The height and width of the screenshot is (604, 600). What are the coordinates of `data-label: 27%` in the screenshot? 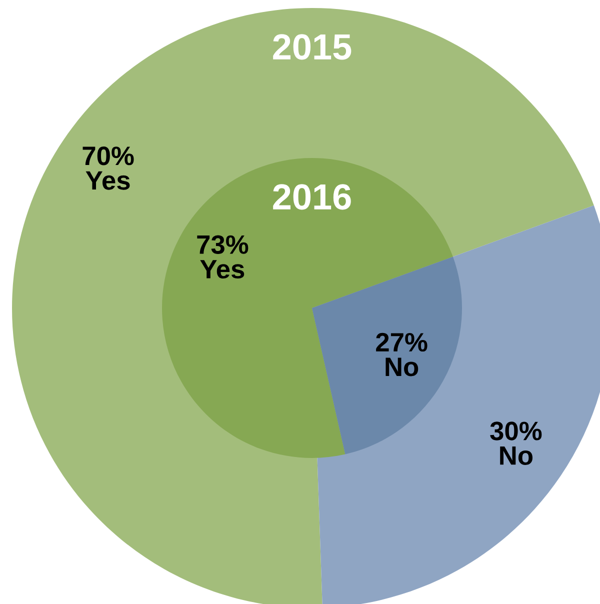 It's located at (402, 342).